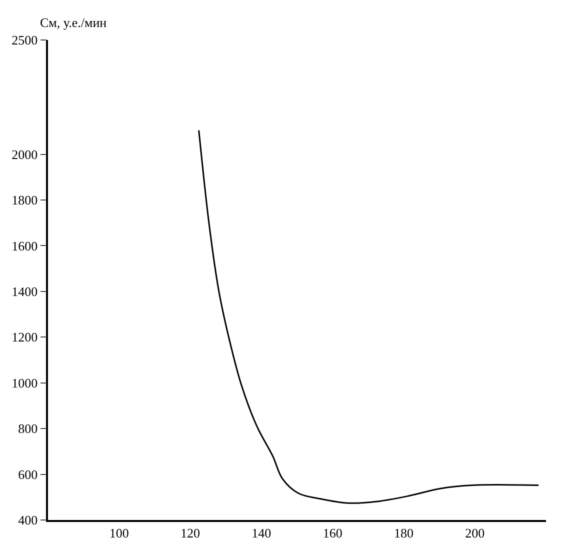 The height and width of the screenshot is (552, 561). Describe the element at coordinates (25, 291) in the screenshot. I see `y-tick-label: 1400` at that location.